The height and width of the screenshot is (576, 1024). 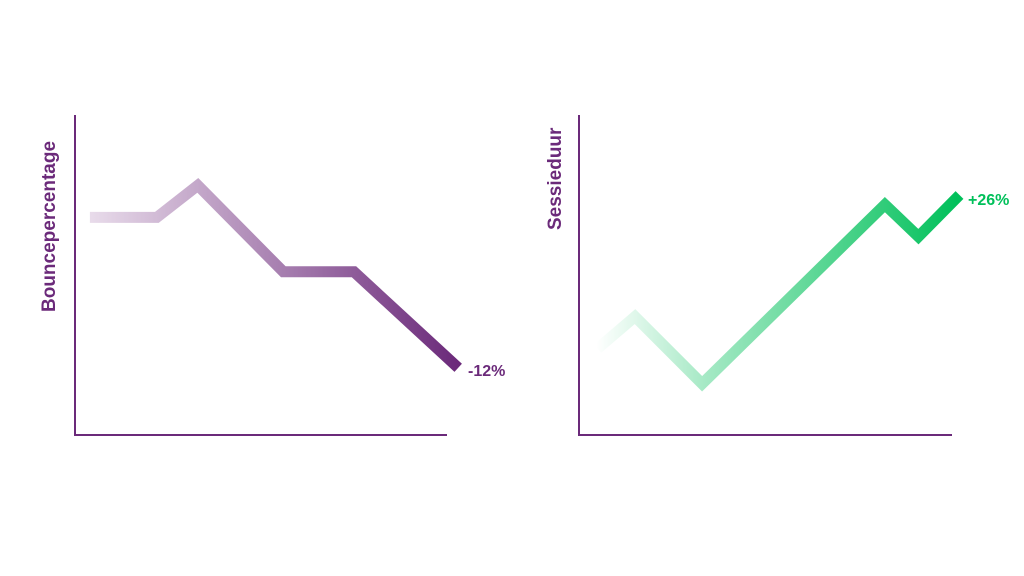 I want to click on change-annotation: +26%, so click(x=988, y=200).